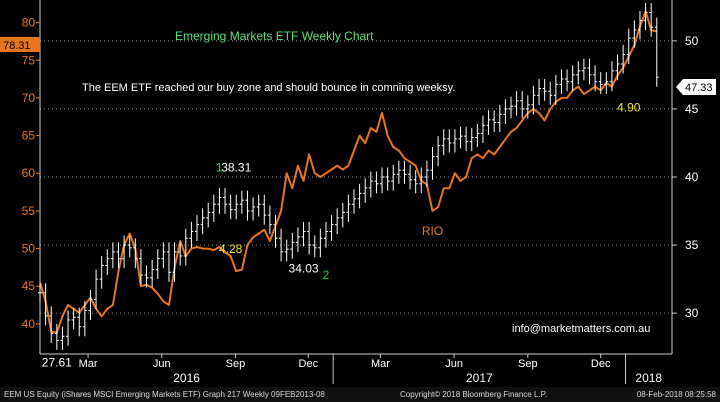 Image resolution: width=720 pixels, height=402 pixels. Describe the element at coordinates (380, 364) in the screenshot. I see `x-axis-month-label: Mar` at that location.